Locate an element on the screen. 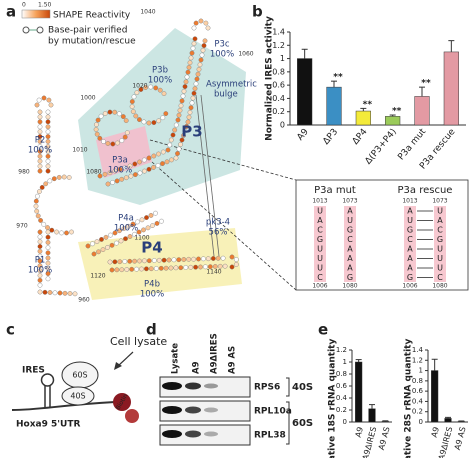 The image size is (474, 458). position-number: 1000 is located at coordinates (87, 98).